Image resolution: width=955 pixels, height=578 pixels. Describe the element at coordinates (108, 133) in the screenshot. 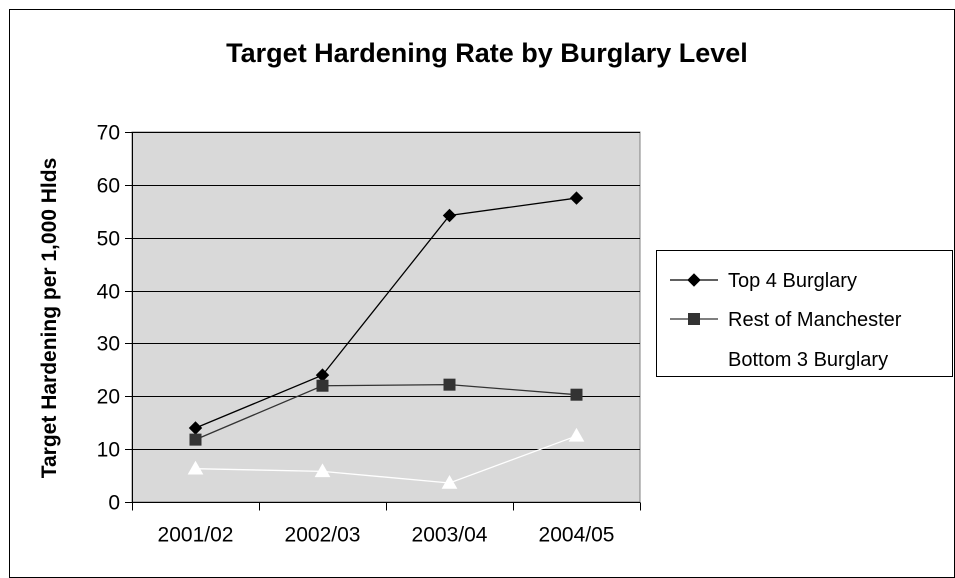

I see `y-tick-label-7: 70` at that location.